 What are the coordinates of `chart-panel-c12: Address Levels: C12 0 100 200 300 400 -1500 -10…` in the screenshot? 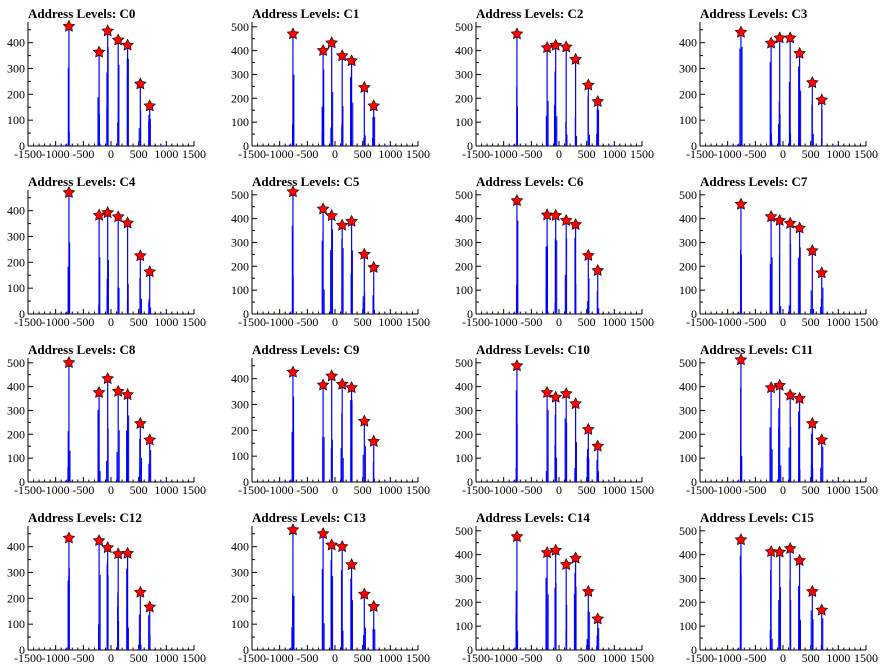 It's located at (106, 587).